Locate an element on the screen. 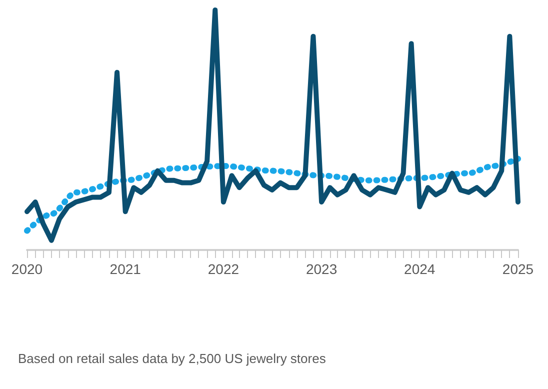 Image resolution: width=548 pixels, height=389 pixels. text: Based on retail sales data by 2,500 US jewelry stores is located at coordinates (172, 358).